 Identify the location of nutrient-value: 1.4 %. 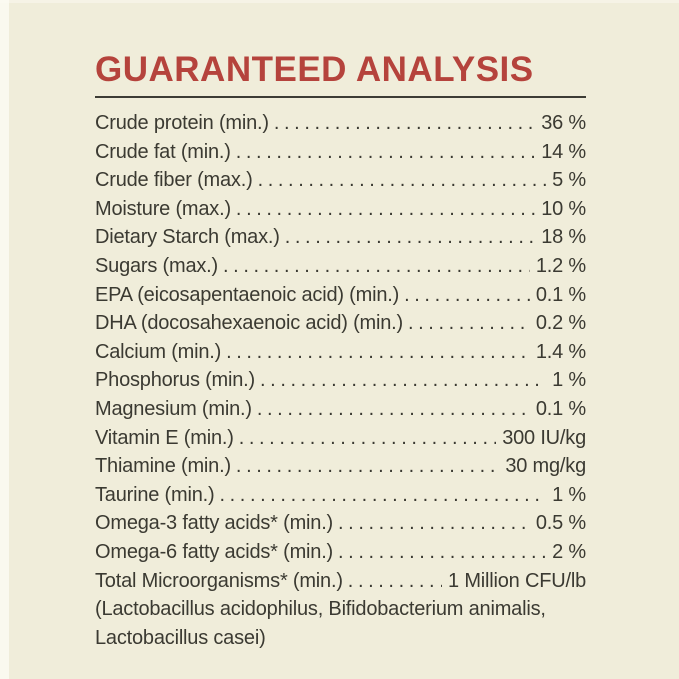
(560, 351).